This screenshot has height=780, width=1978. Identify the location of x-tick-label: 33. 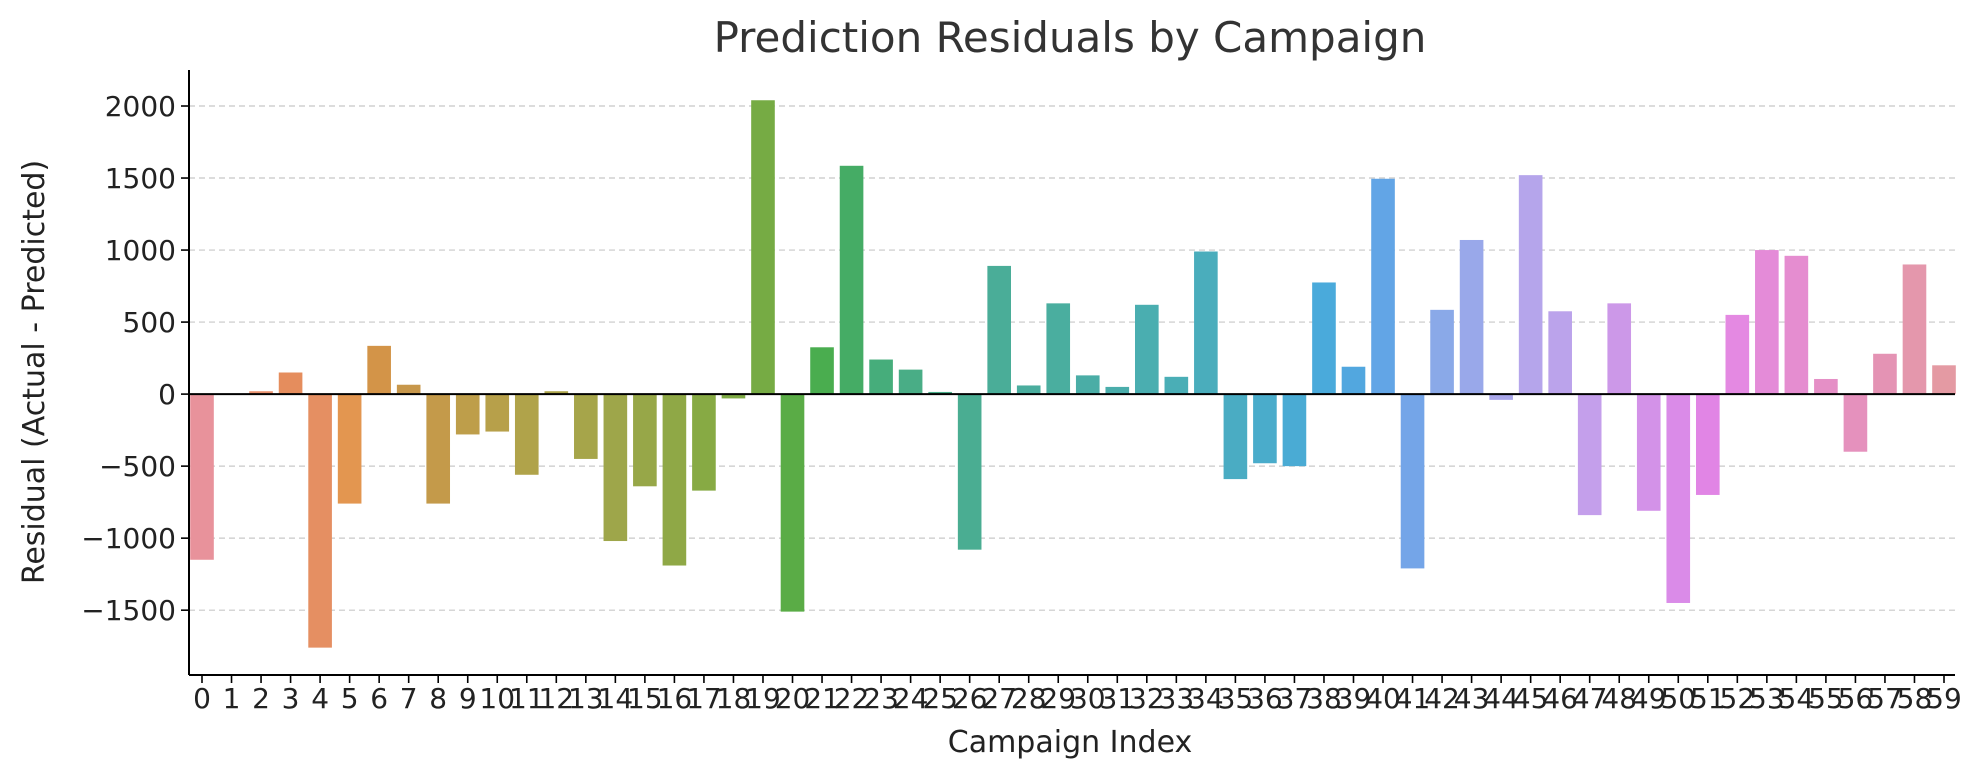
(1177, 698).